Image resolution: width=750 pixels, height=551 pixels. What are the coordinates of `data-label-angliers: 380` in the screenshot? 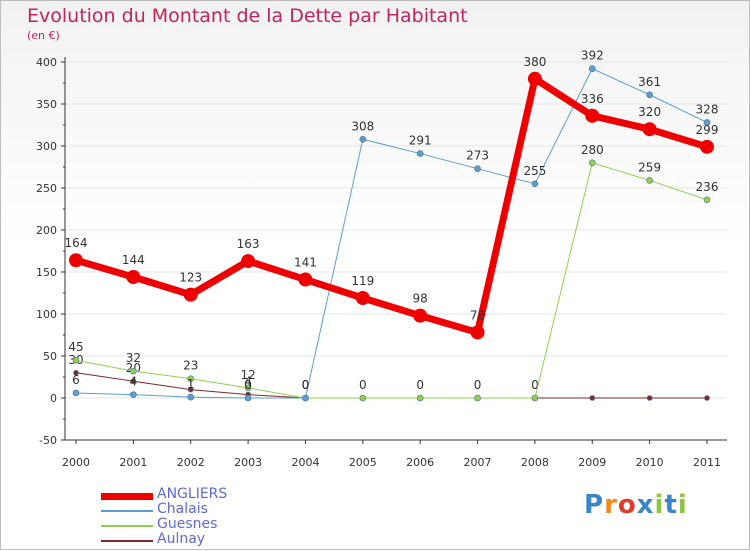 It's located at (534, 62).